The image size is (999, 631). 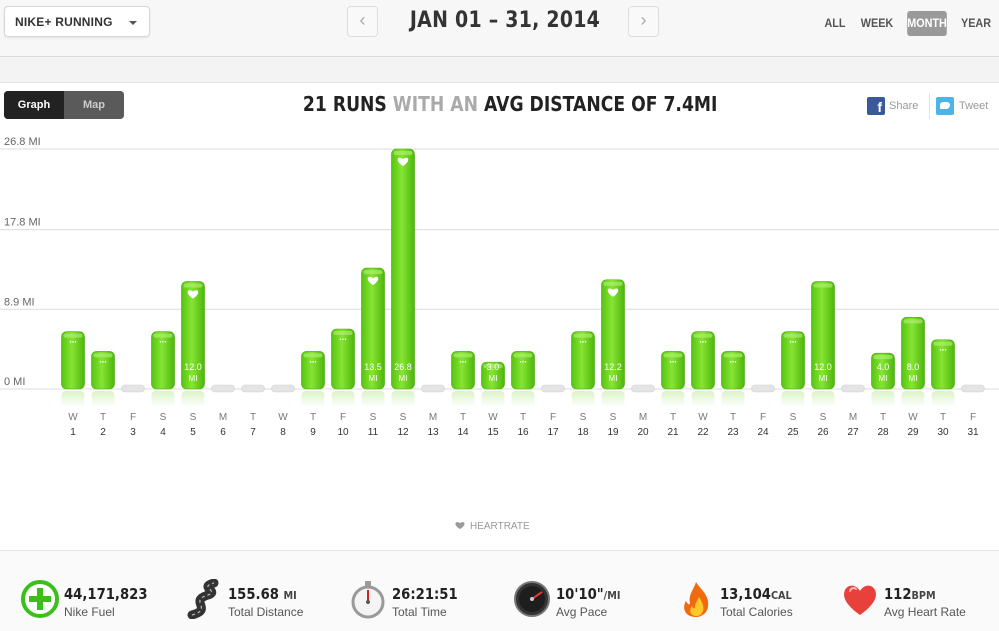 What do you see at coordinates (493, 367) in the screenshot?
I see `bar-value-label: 3.0` at bounding box center [493, 367].